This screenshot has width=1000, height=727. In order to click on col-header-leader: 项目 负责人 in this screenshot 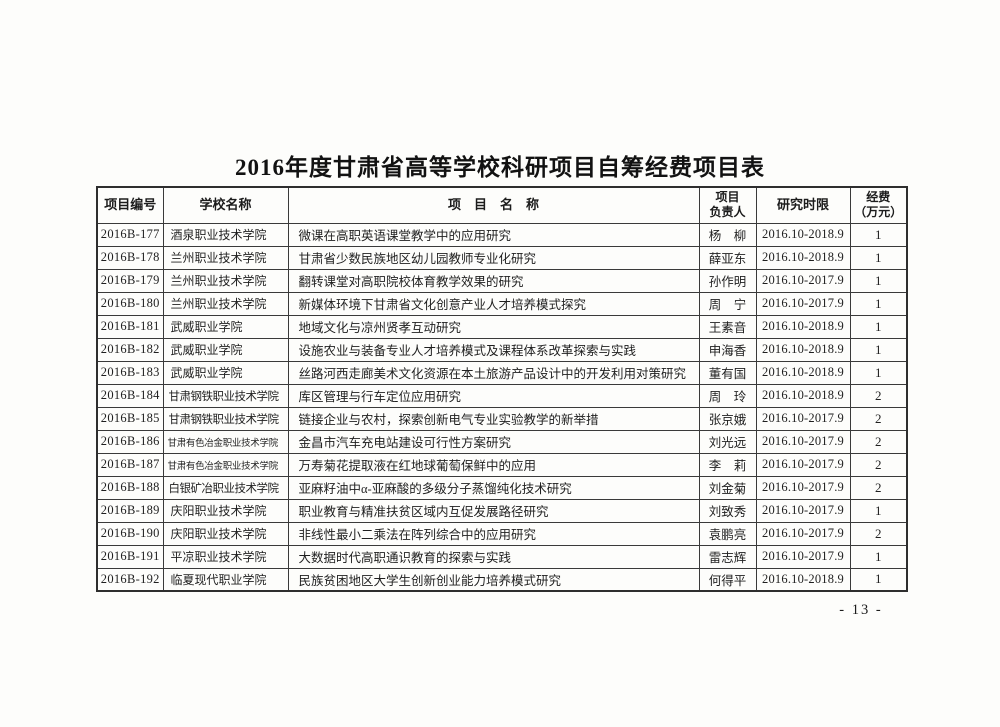, I will do `click(727, 205)`.